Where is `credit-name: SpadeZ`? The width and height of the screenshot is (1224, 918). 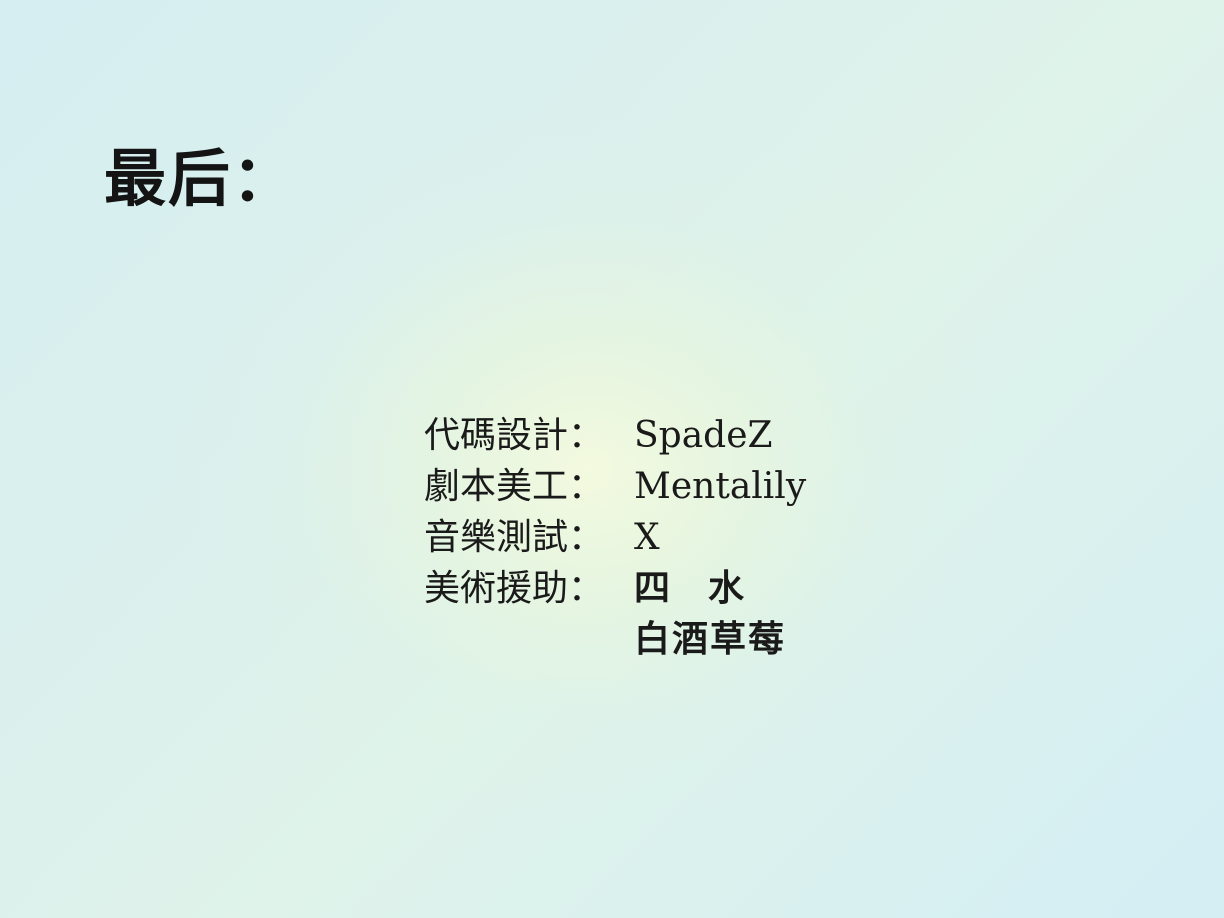
credit-name: SpadeZ is located at coordinates (703, 435).